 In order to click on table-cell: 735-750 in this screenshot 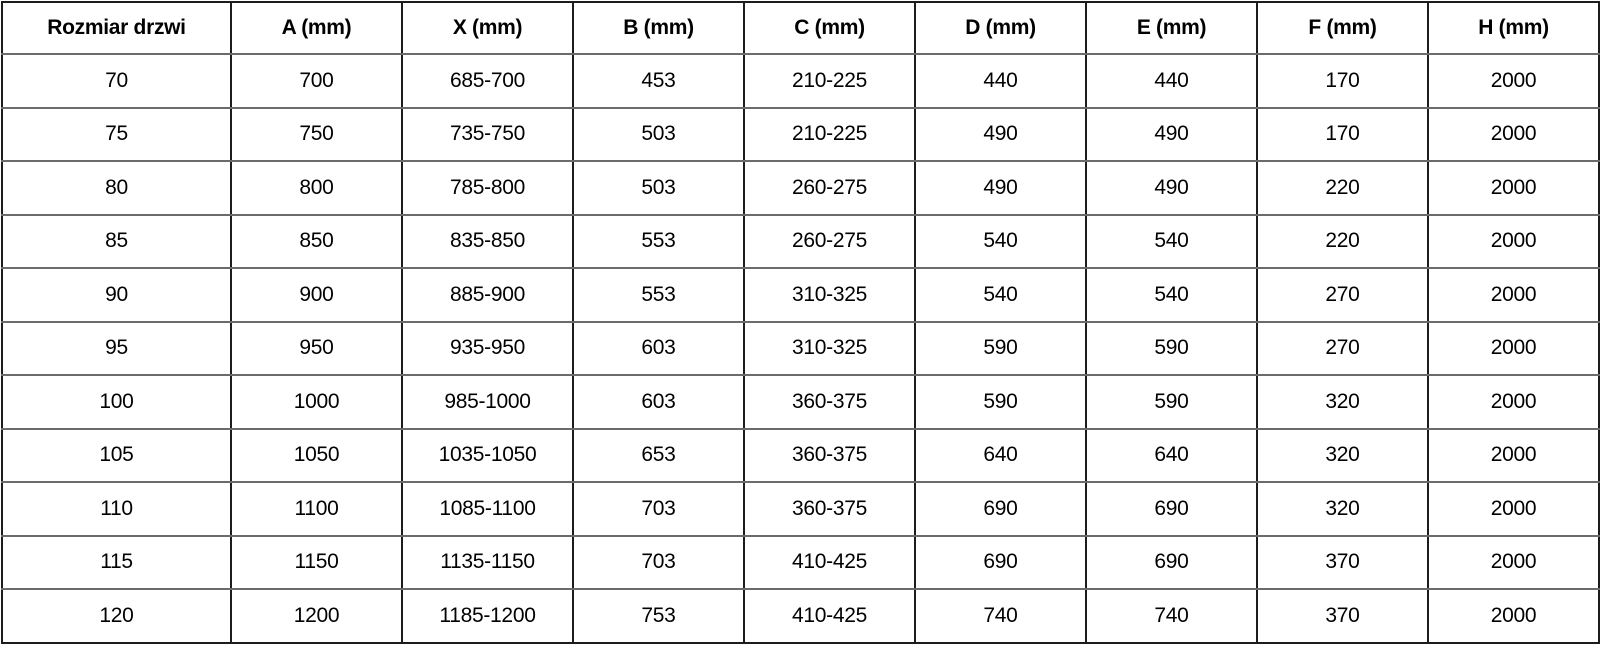, I will do `click(487, 134)`.